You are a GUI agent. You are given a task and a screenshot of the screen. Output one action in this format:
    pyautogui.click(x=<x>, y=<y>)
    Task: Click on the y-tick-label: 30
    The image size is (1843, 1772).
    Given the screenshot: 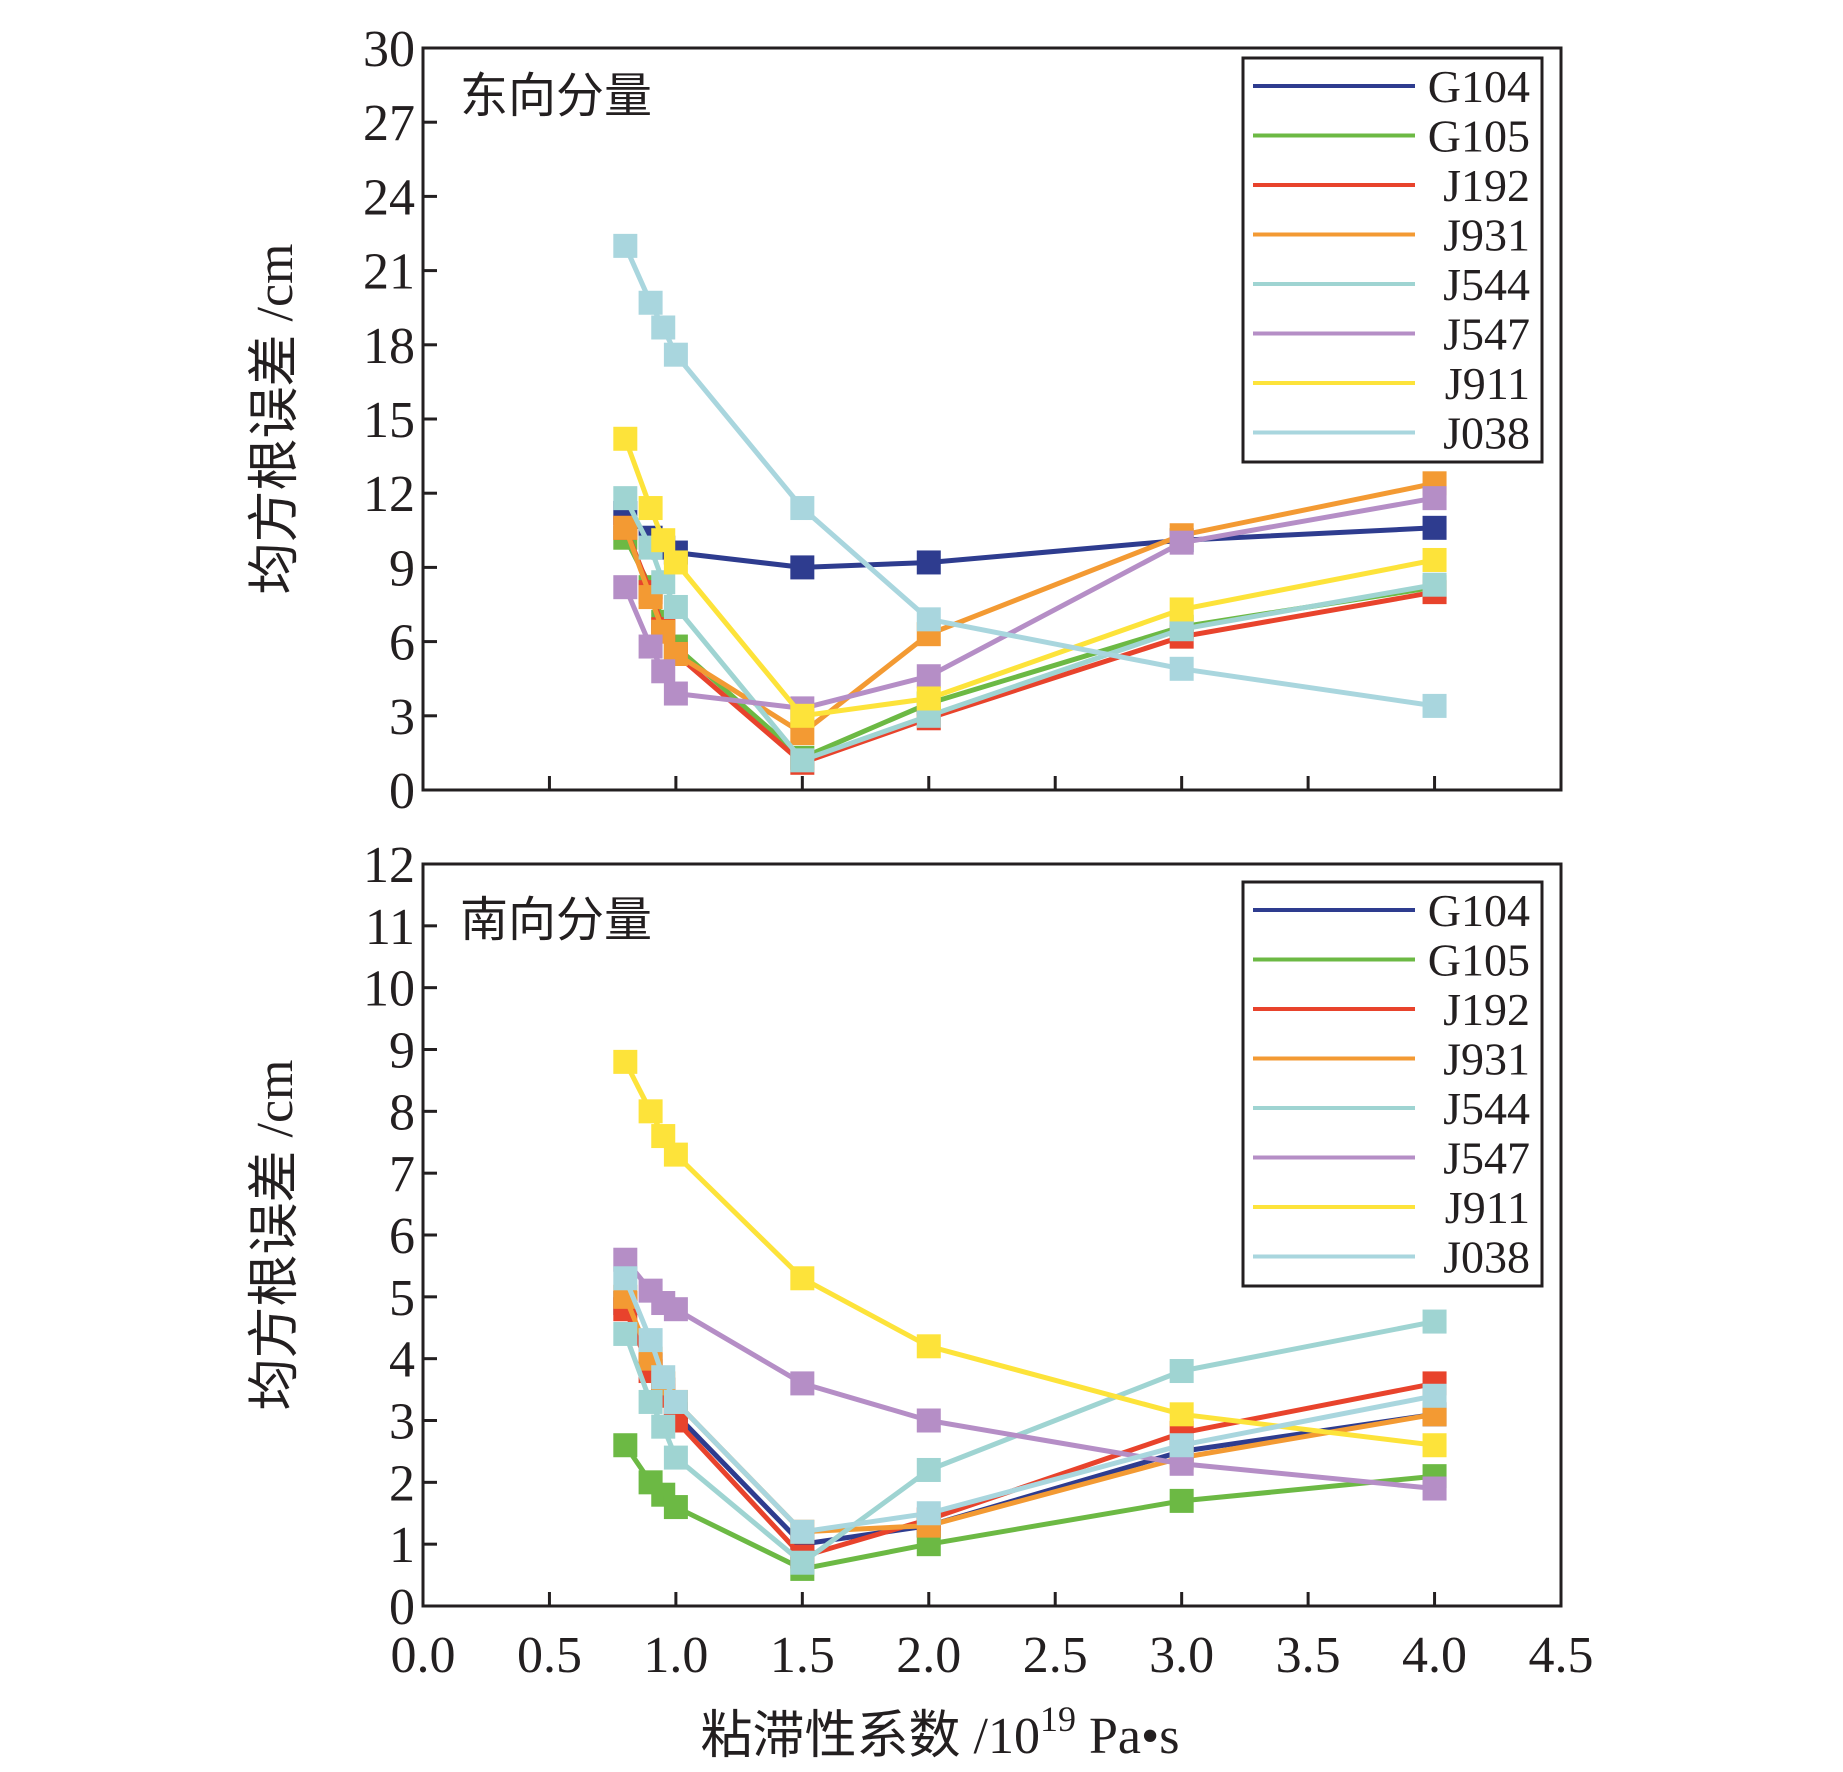 What is the action you would take?
    pyautogui.click(x=389, y=49)
    